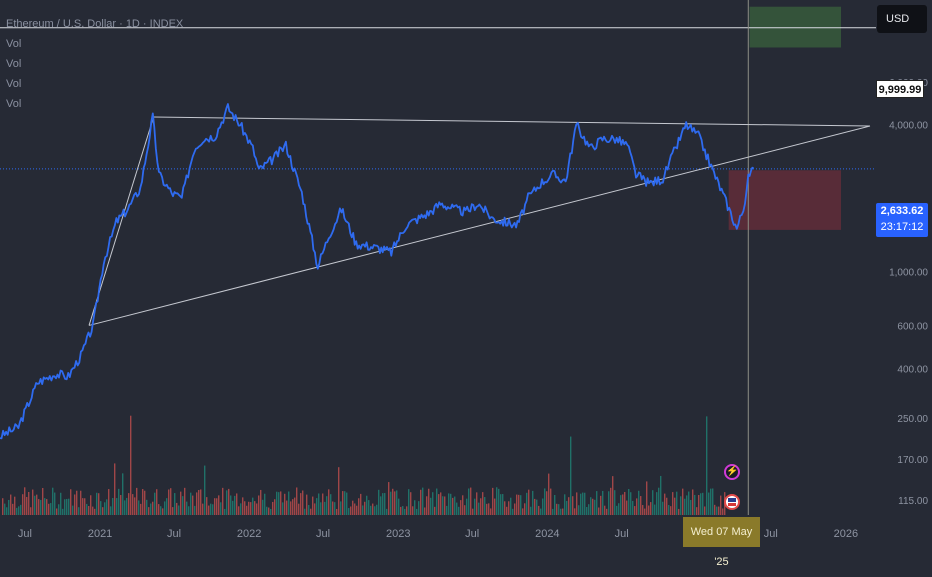 The width and height of the screenshot is (932, 577). Describe the element at coordinates (902, 19) in the screenshot. I see `currency-button: USD` at that location.